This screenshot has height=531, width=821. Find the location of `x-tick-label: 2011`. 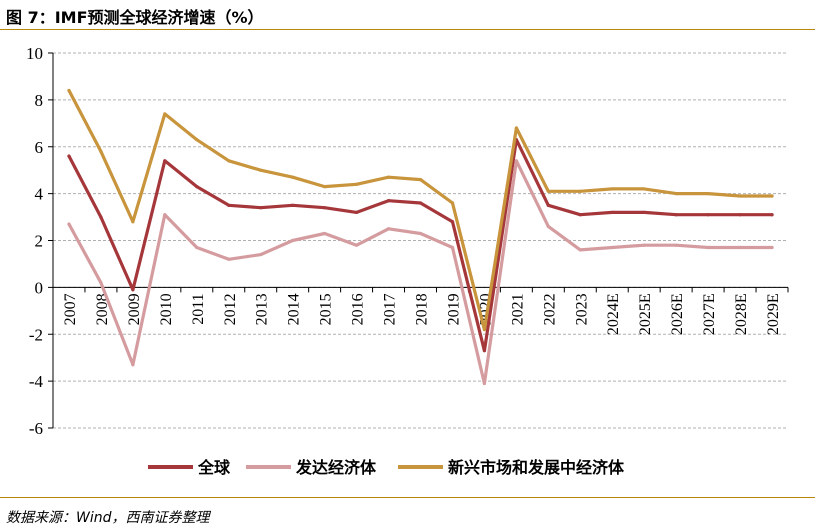

x-tick-label: 2011 is located at coordinates (198, 308).